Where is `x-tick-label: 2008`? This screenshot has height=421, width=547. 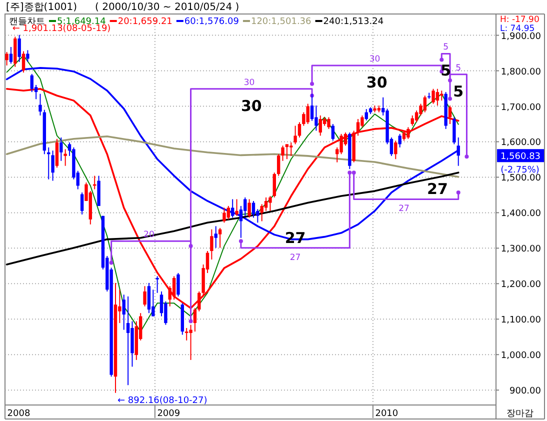
x-tick-label: 2008 is located at coordinates (18, 414).